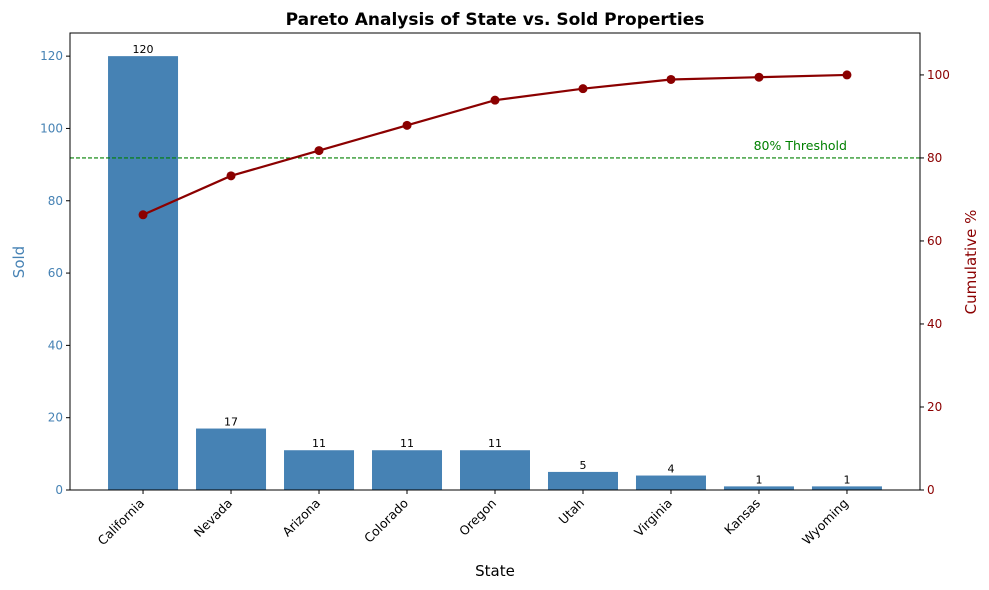 The height and width of the screenshot is (590, 989). Describe the element at coordinates (934, 407) in the screenshot. I see `y2-tick-label: 20` at that location.